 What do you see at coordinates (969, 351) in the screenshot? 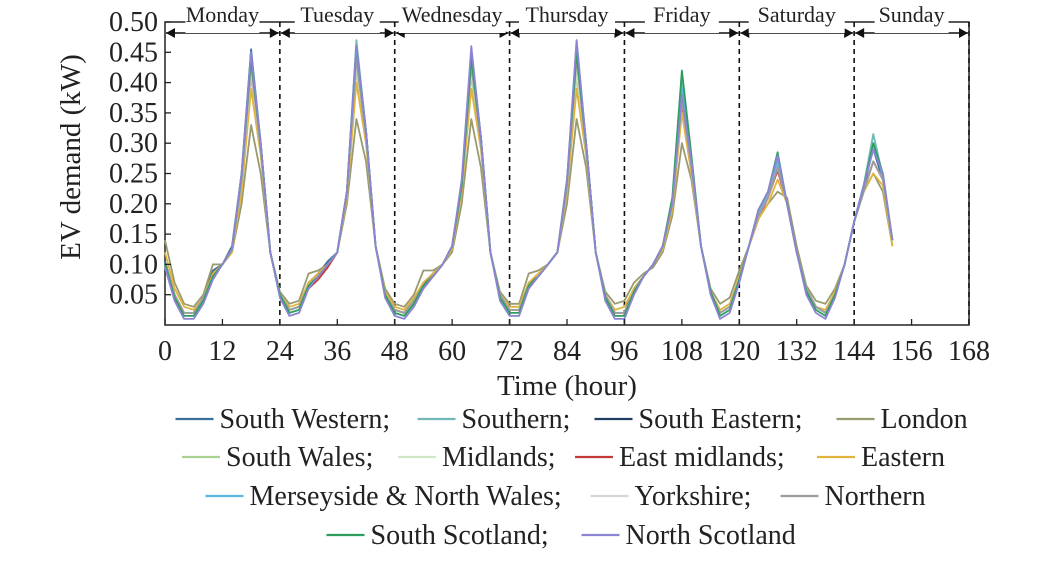
I see `x-tick-label: 168` at bounding box center [969, 351].